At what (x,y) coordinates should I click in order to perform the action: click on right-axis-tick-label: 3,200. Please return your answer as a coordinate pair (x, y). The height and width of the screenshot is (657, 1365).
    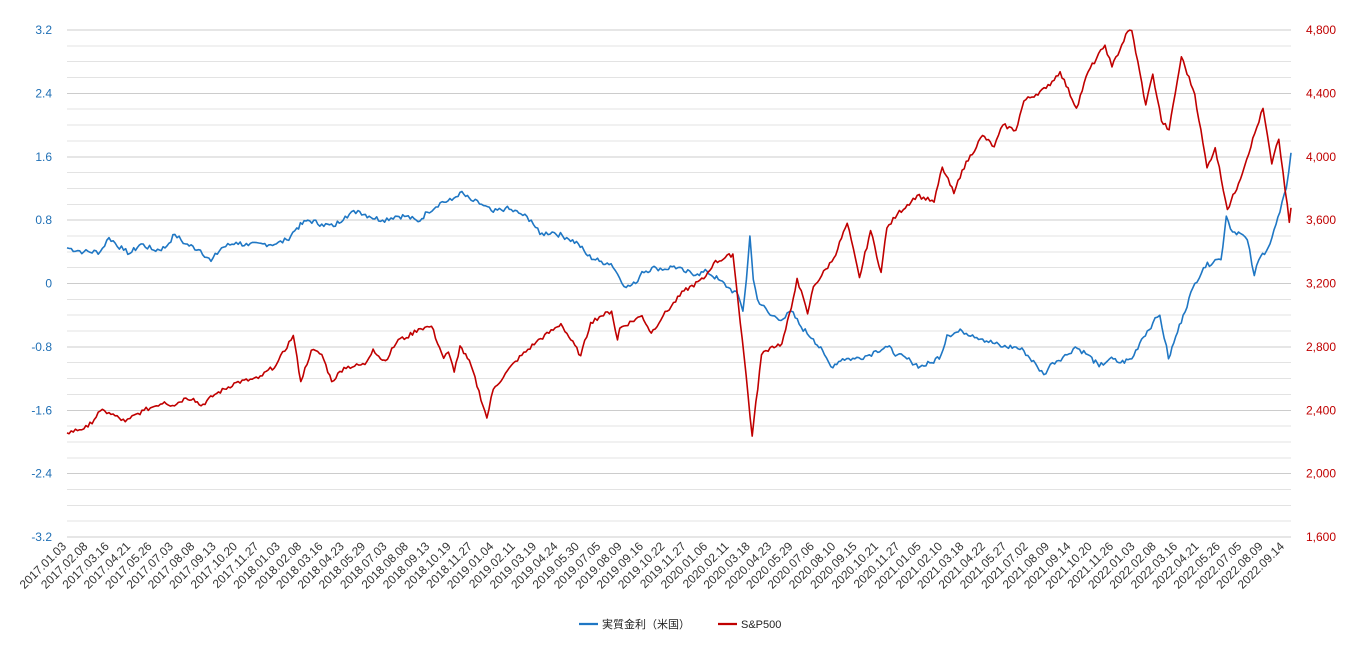
    Looking at the image, I should click on (1321, 284).